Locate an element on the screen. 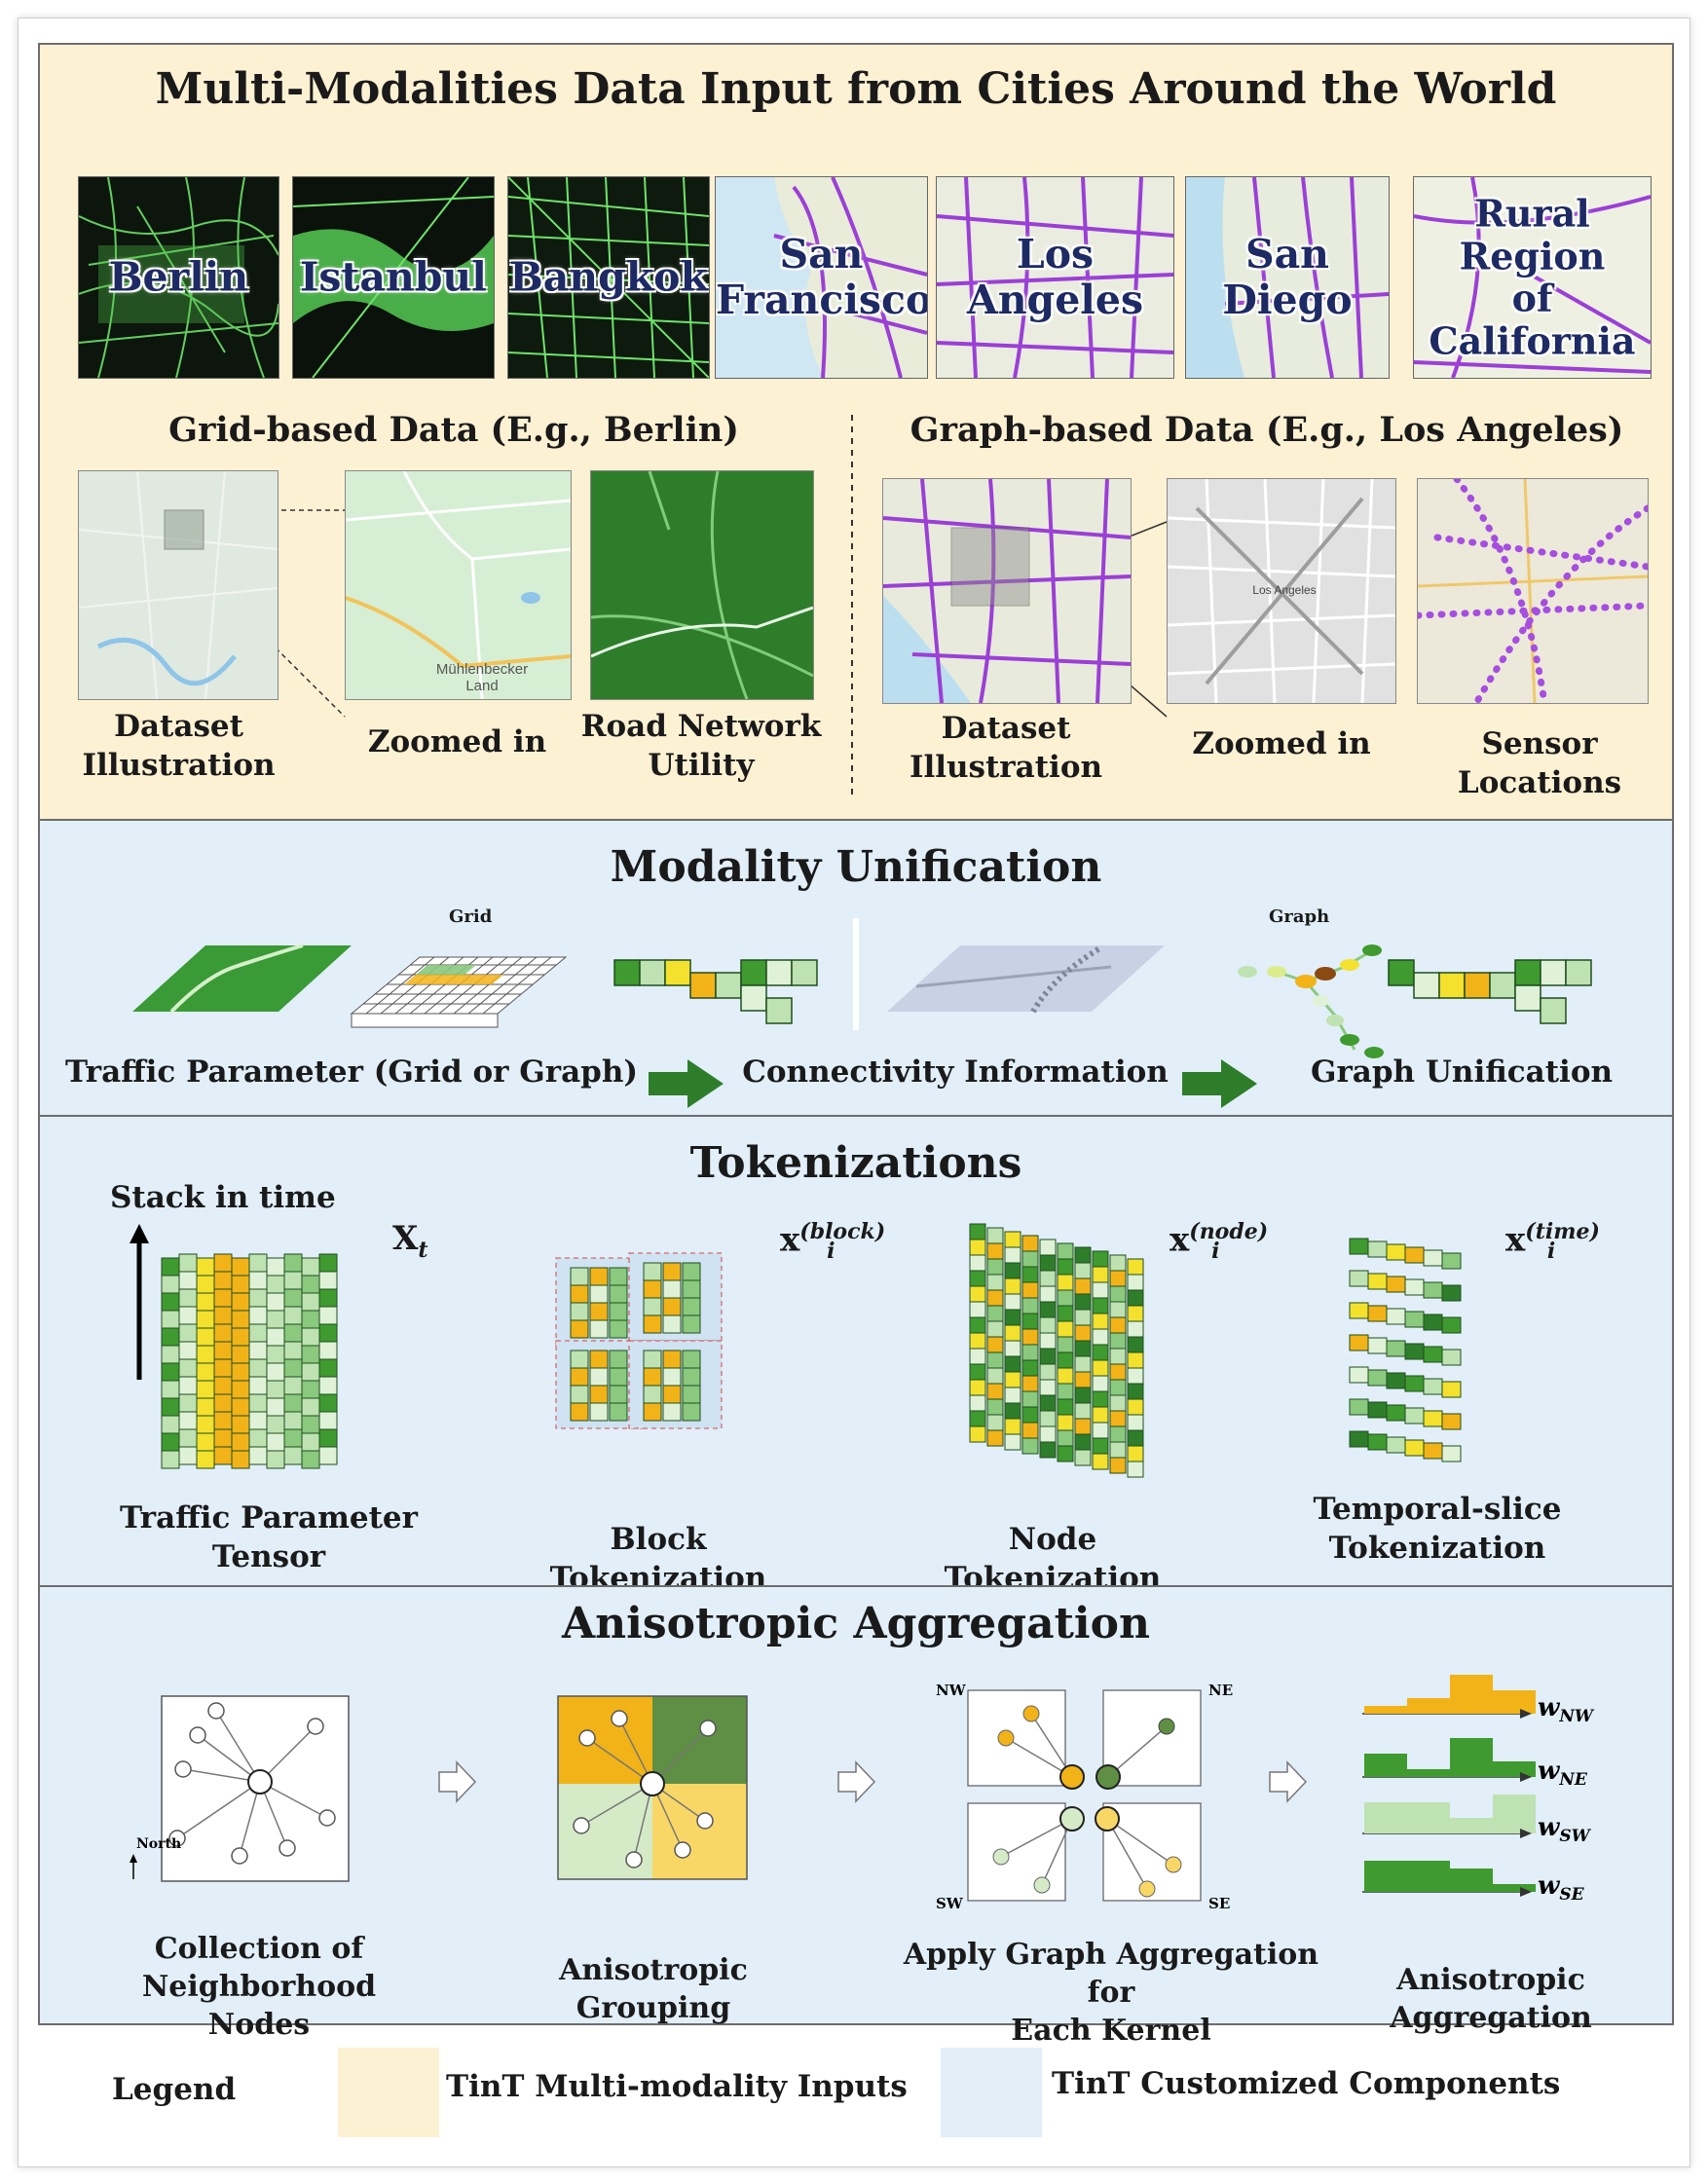  legend-swatch-components is located at coordinates (991, 2092).